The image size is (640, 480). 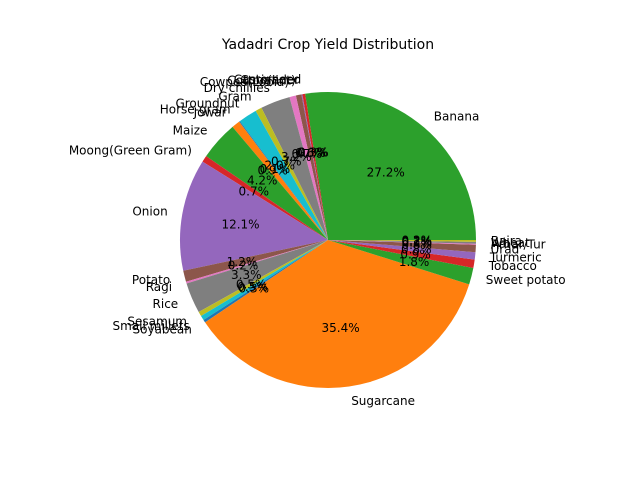 What do you see at coordinates (240, 225) in the screenshot?
I see `slice-percent-onion: 12.1%` at bounding box center [240, 225].